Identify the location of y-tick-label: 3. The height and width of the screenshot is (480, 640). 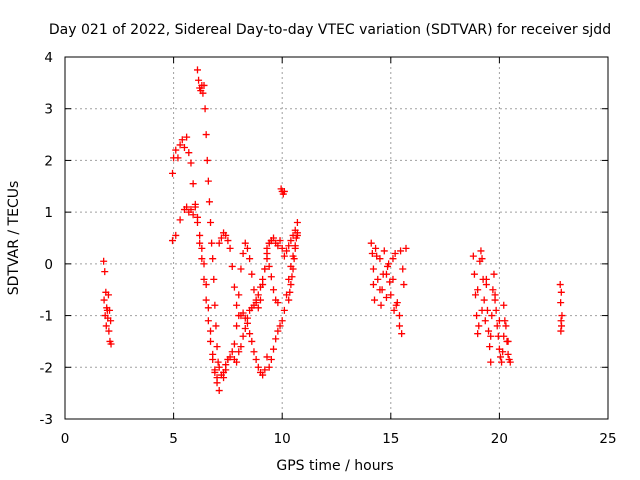
(48, 110).